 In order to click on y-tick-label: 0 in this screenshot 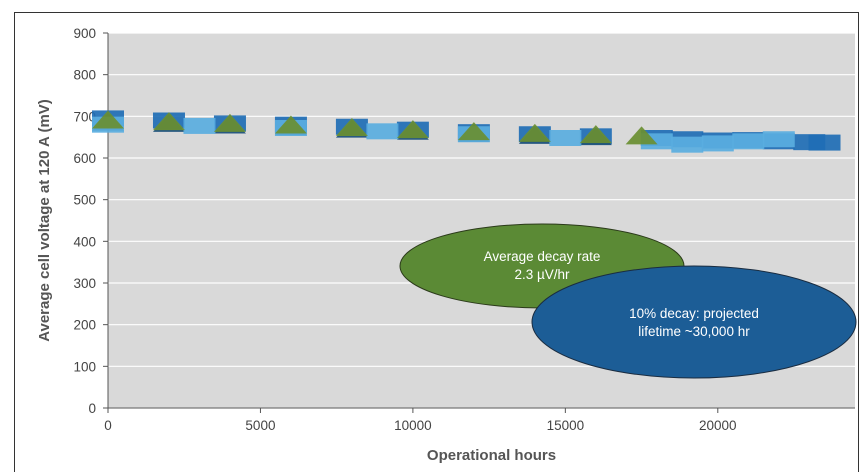, I will do `click(92, 408)`.